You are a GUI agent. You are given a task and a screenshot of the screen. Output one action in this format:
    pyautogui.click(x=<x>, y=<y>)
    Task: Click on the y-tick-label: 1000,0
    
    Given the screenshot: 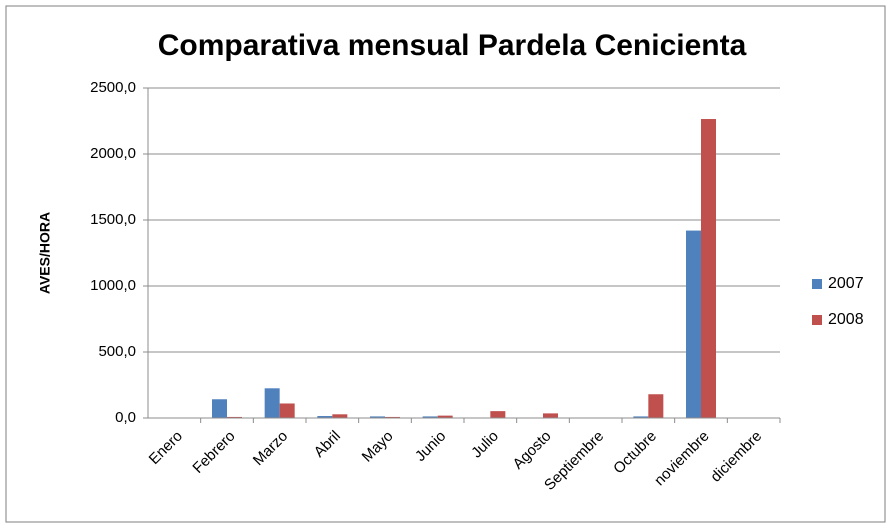 What is the action you would take?
    pyautogui.click(x=113, y=285)
    